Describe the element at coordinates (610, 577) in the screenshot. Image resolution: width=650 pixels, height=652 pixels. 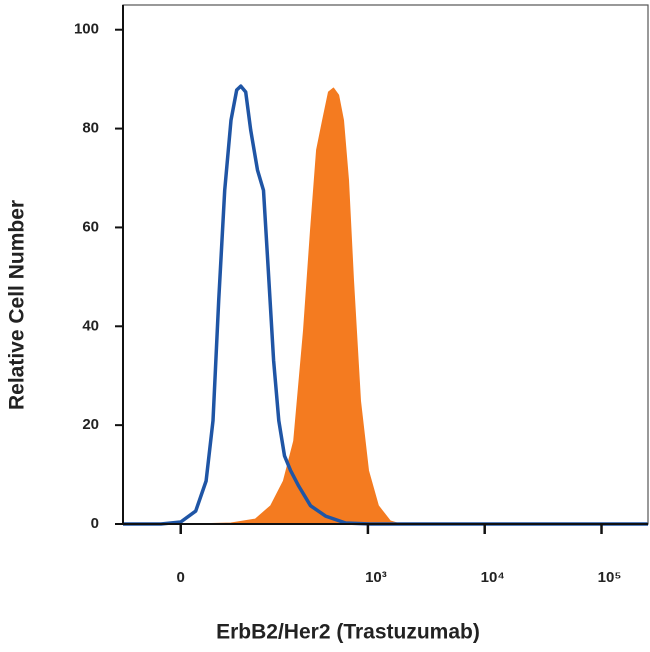
I see `x-tick-label: 10⁵` at that location.